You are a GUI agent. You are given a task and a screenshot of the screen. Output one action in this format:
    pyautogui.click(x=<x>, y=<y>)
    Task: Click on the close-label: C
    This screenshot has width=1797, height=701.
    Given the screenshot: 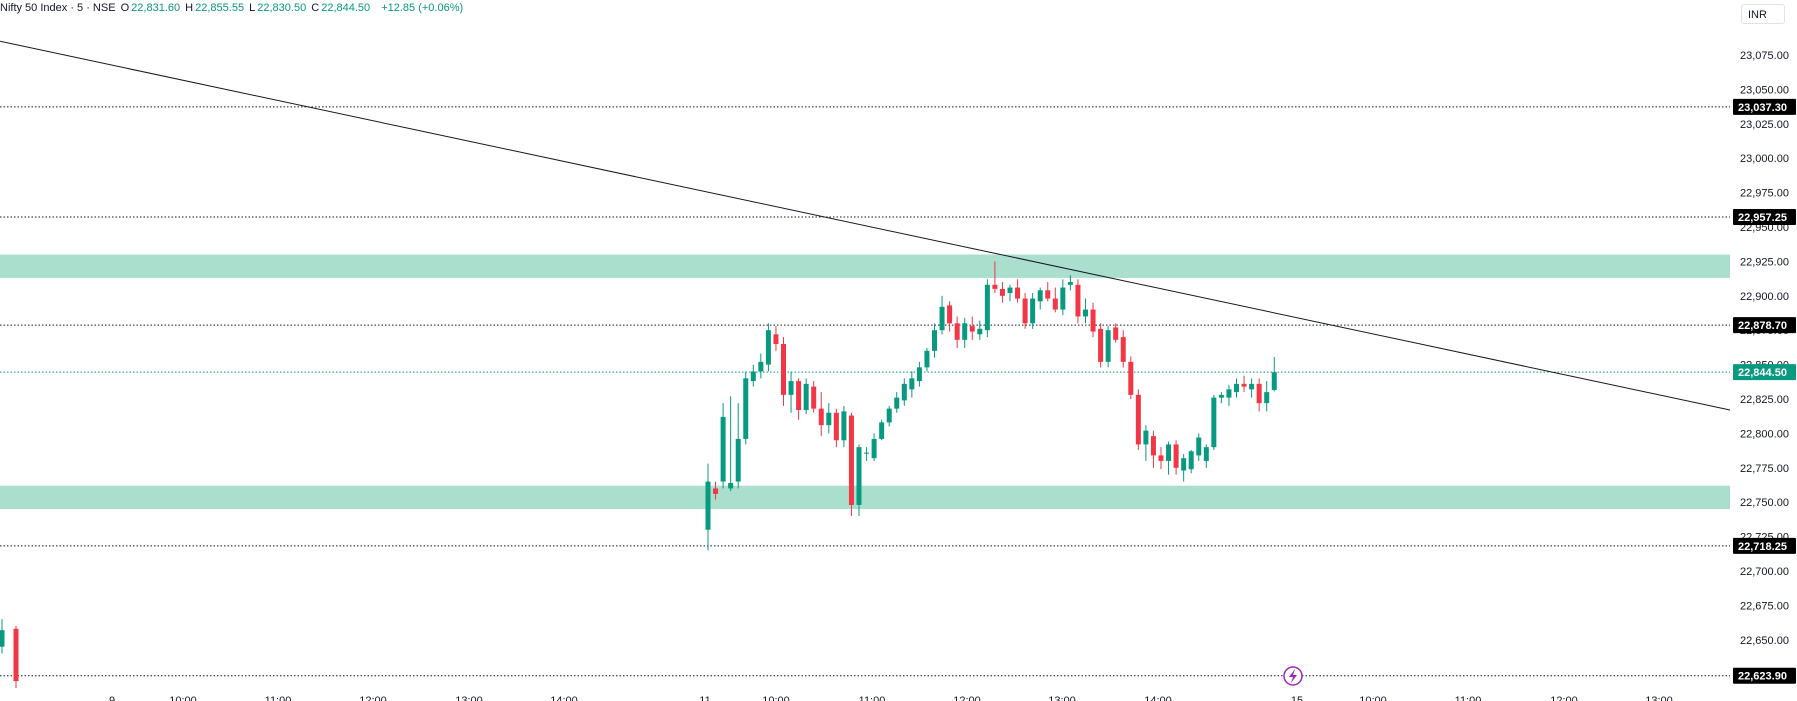 What is the action you would take?
    pyautogui.click(x=315, y=8)
    